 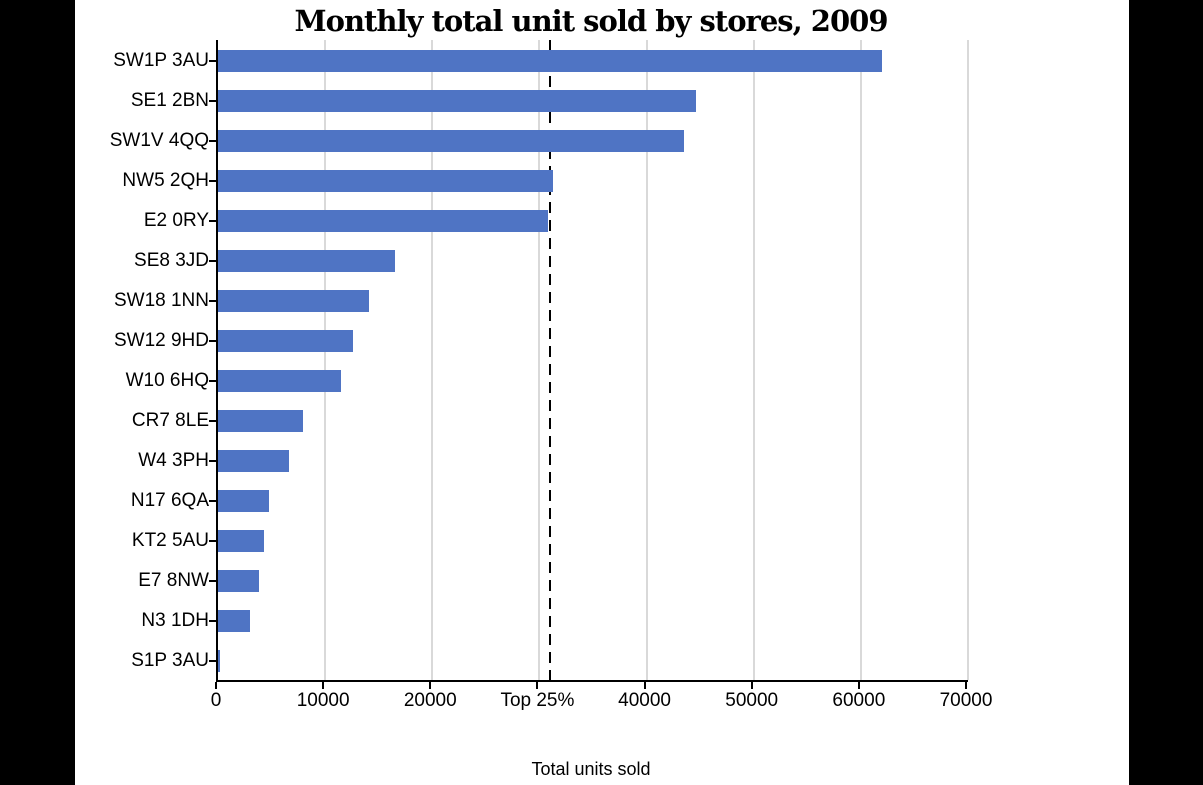 I want to click on bar-s1p-3au, so click(x=219, y=661).